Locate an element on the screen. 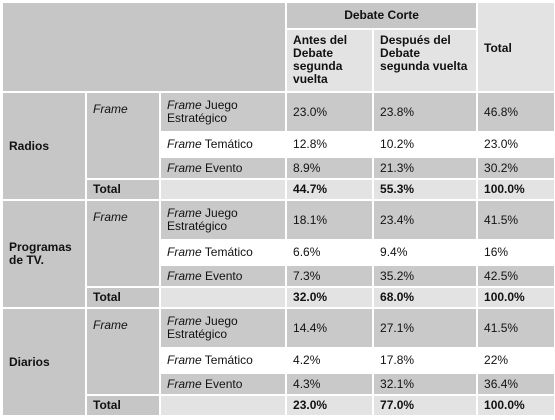  cell-value: 22% is located at coordinates (515, 360).